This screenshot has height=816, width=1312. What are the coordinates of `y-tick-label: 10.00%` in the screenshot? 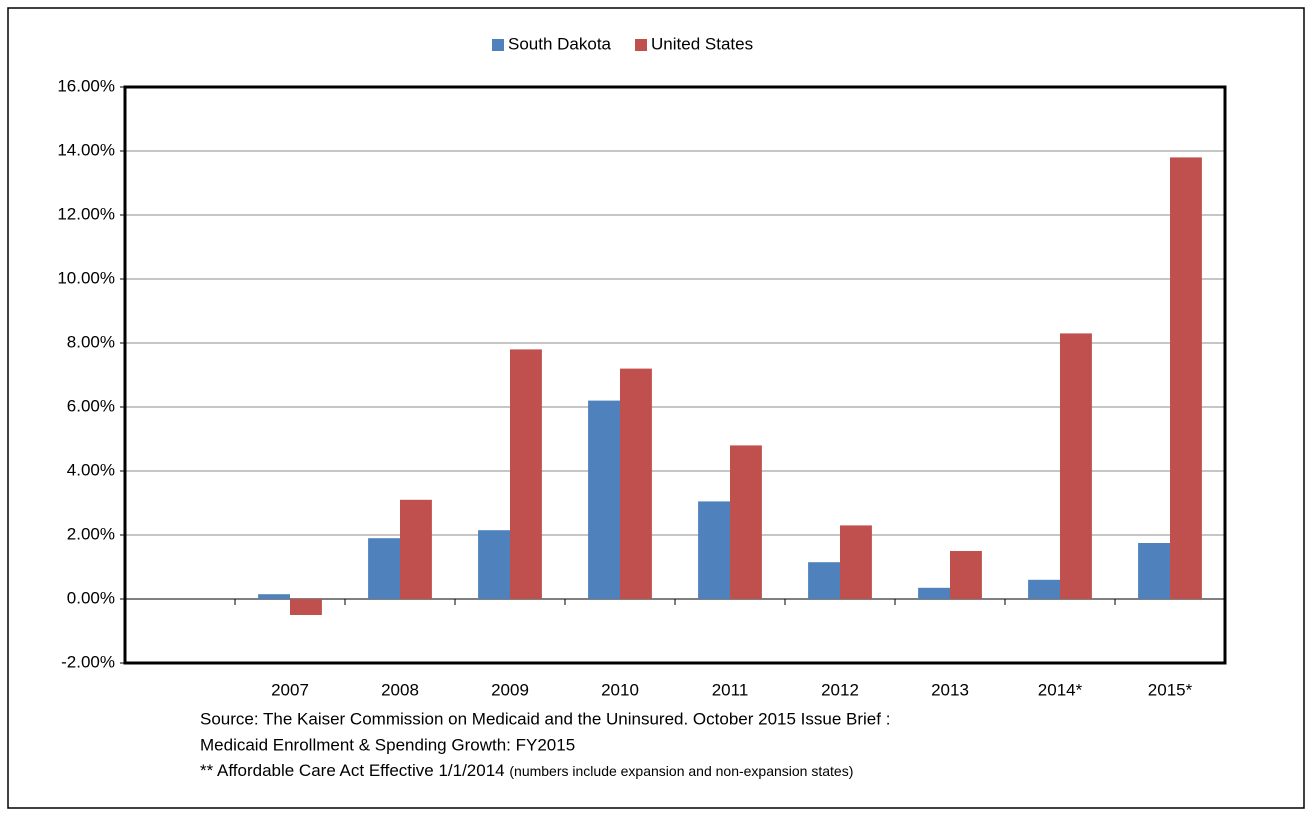 It's located at (86, 277).